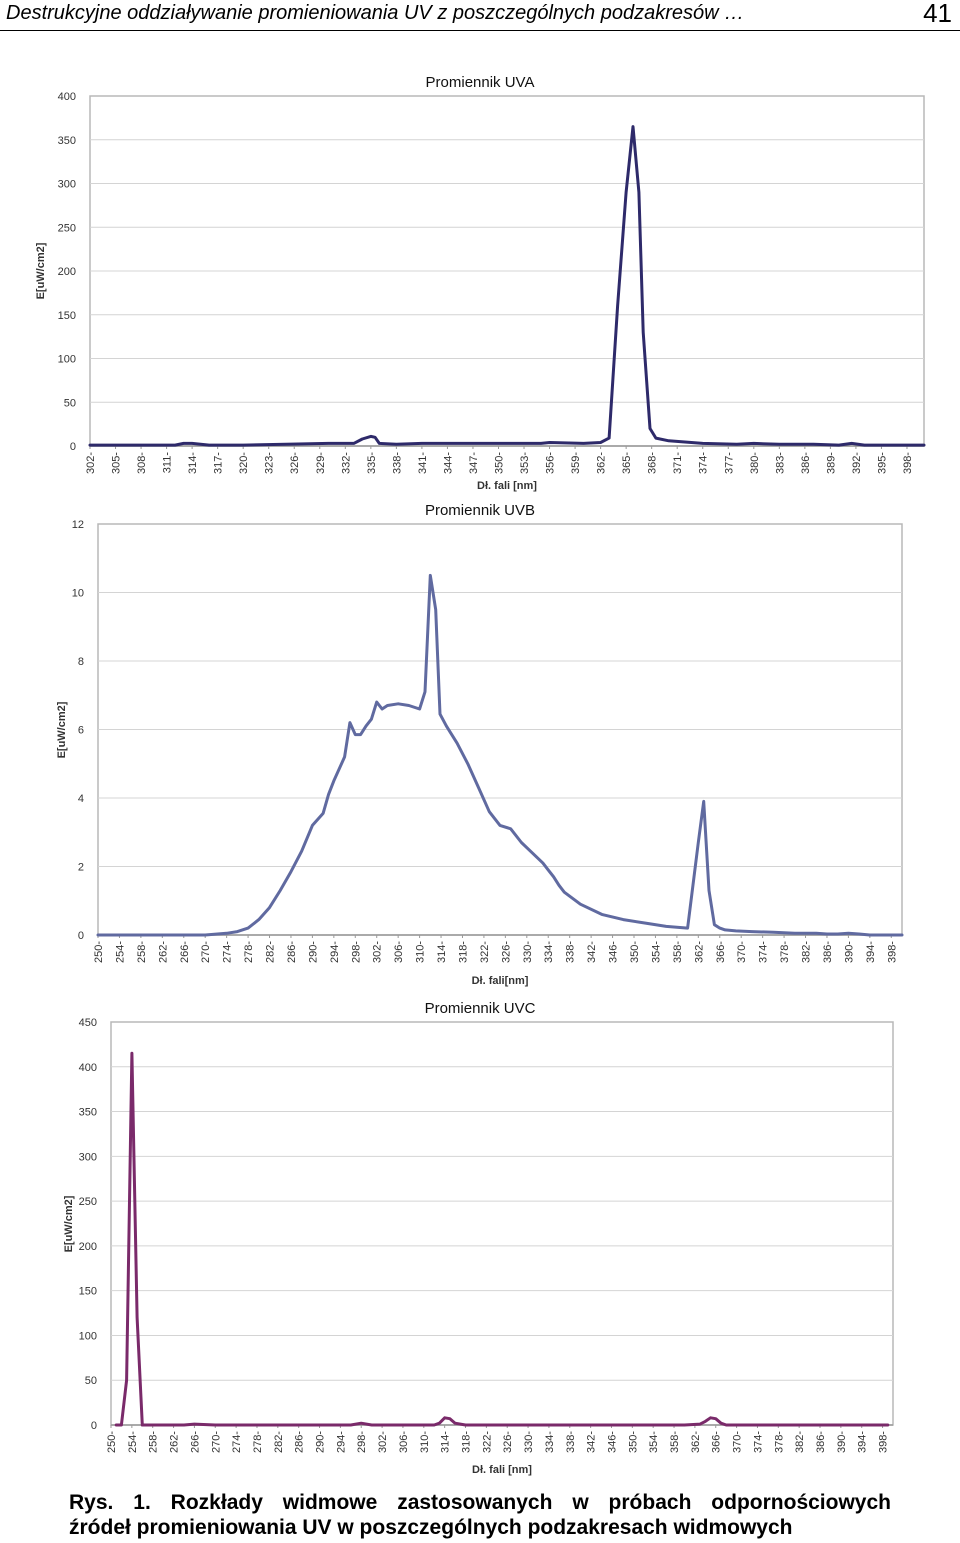 This screenshot has width=960, height=1543. What do you see at coordinates (721, 952) in the screenshot?
I see `uvb-x-tick-label: 366-` at bounding box center [721, 952].